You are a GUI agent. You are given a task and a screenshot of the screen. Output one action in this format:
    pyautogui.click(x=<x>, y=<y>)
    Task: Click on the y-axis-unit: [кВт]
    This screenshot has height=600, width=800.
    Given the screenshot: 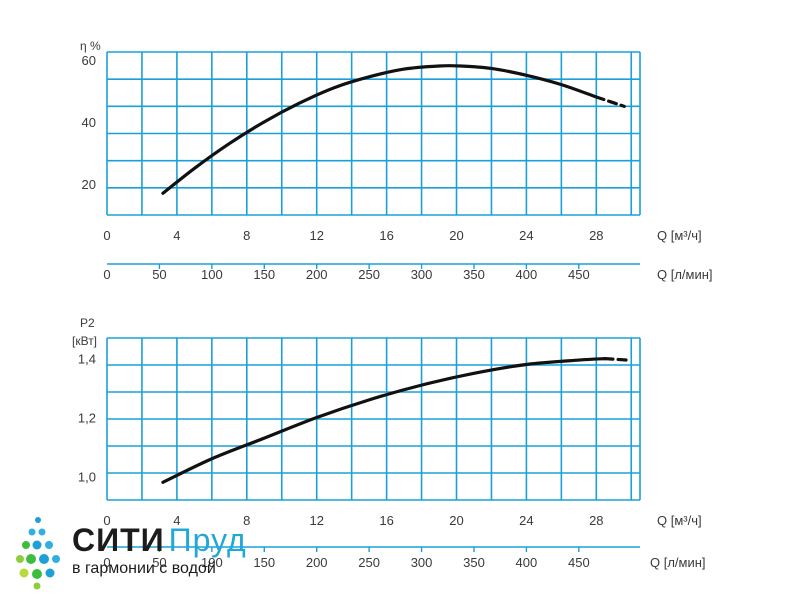 What is the action you would take?
    pyautogui.click(x=84, y=341)
    